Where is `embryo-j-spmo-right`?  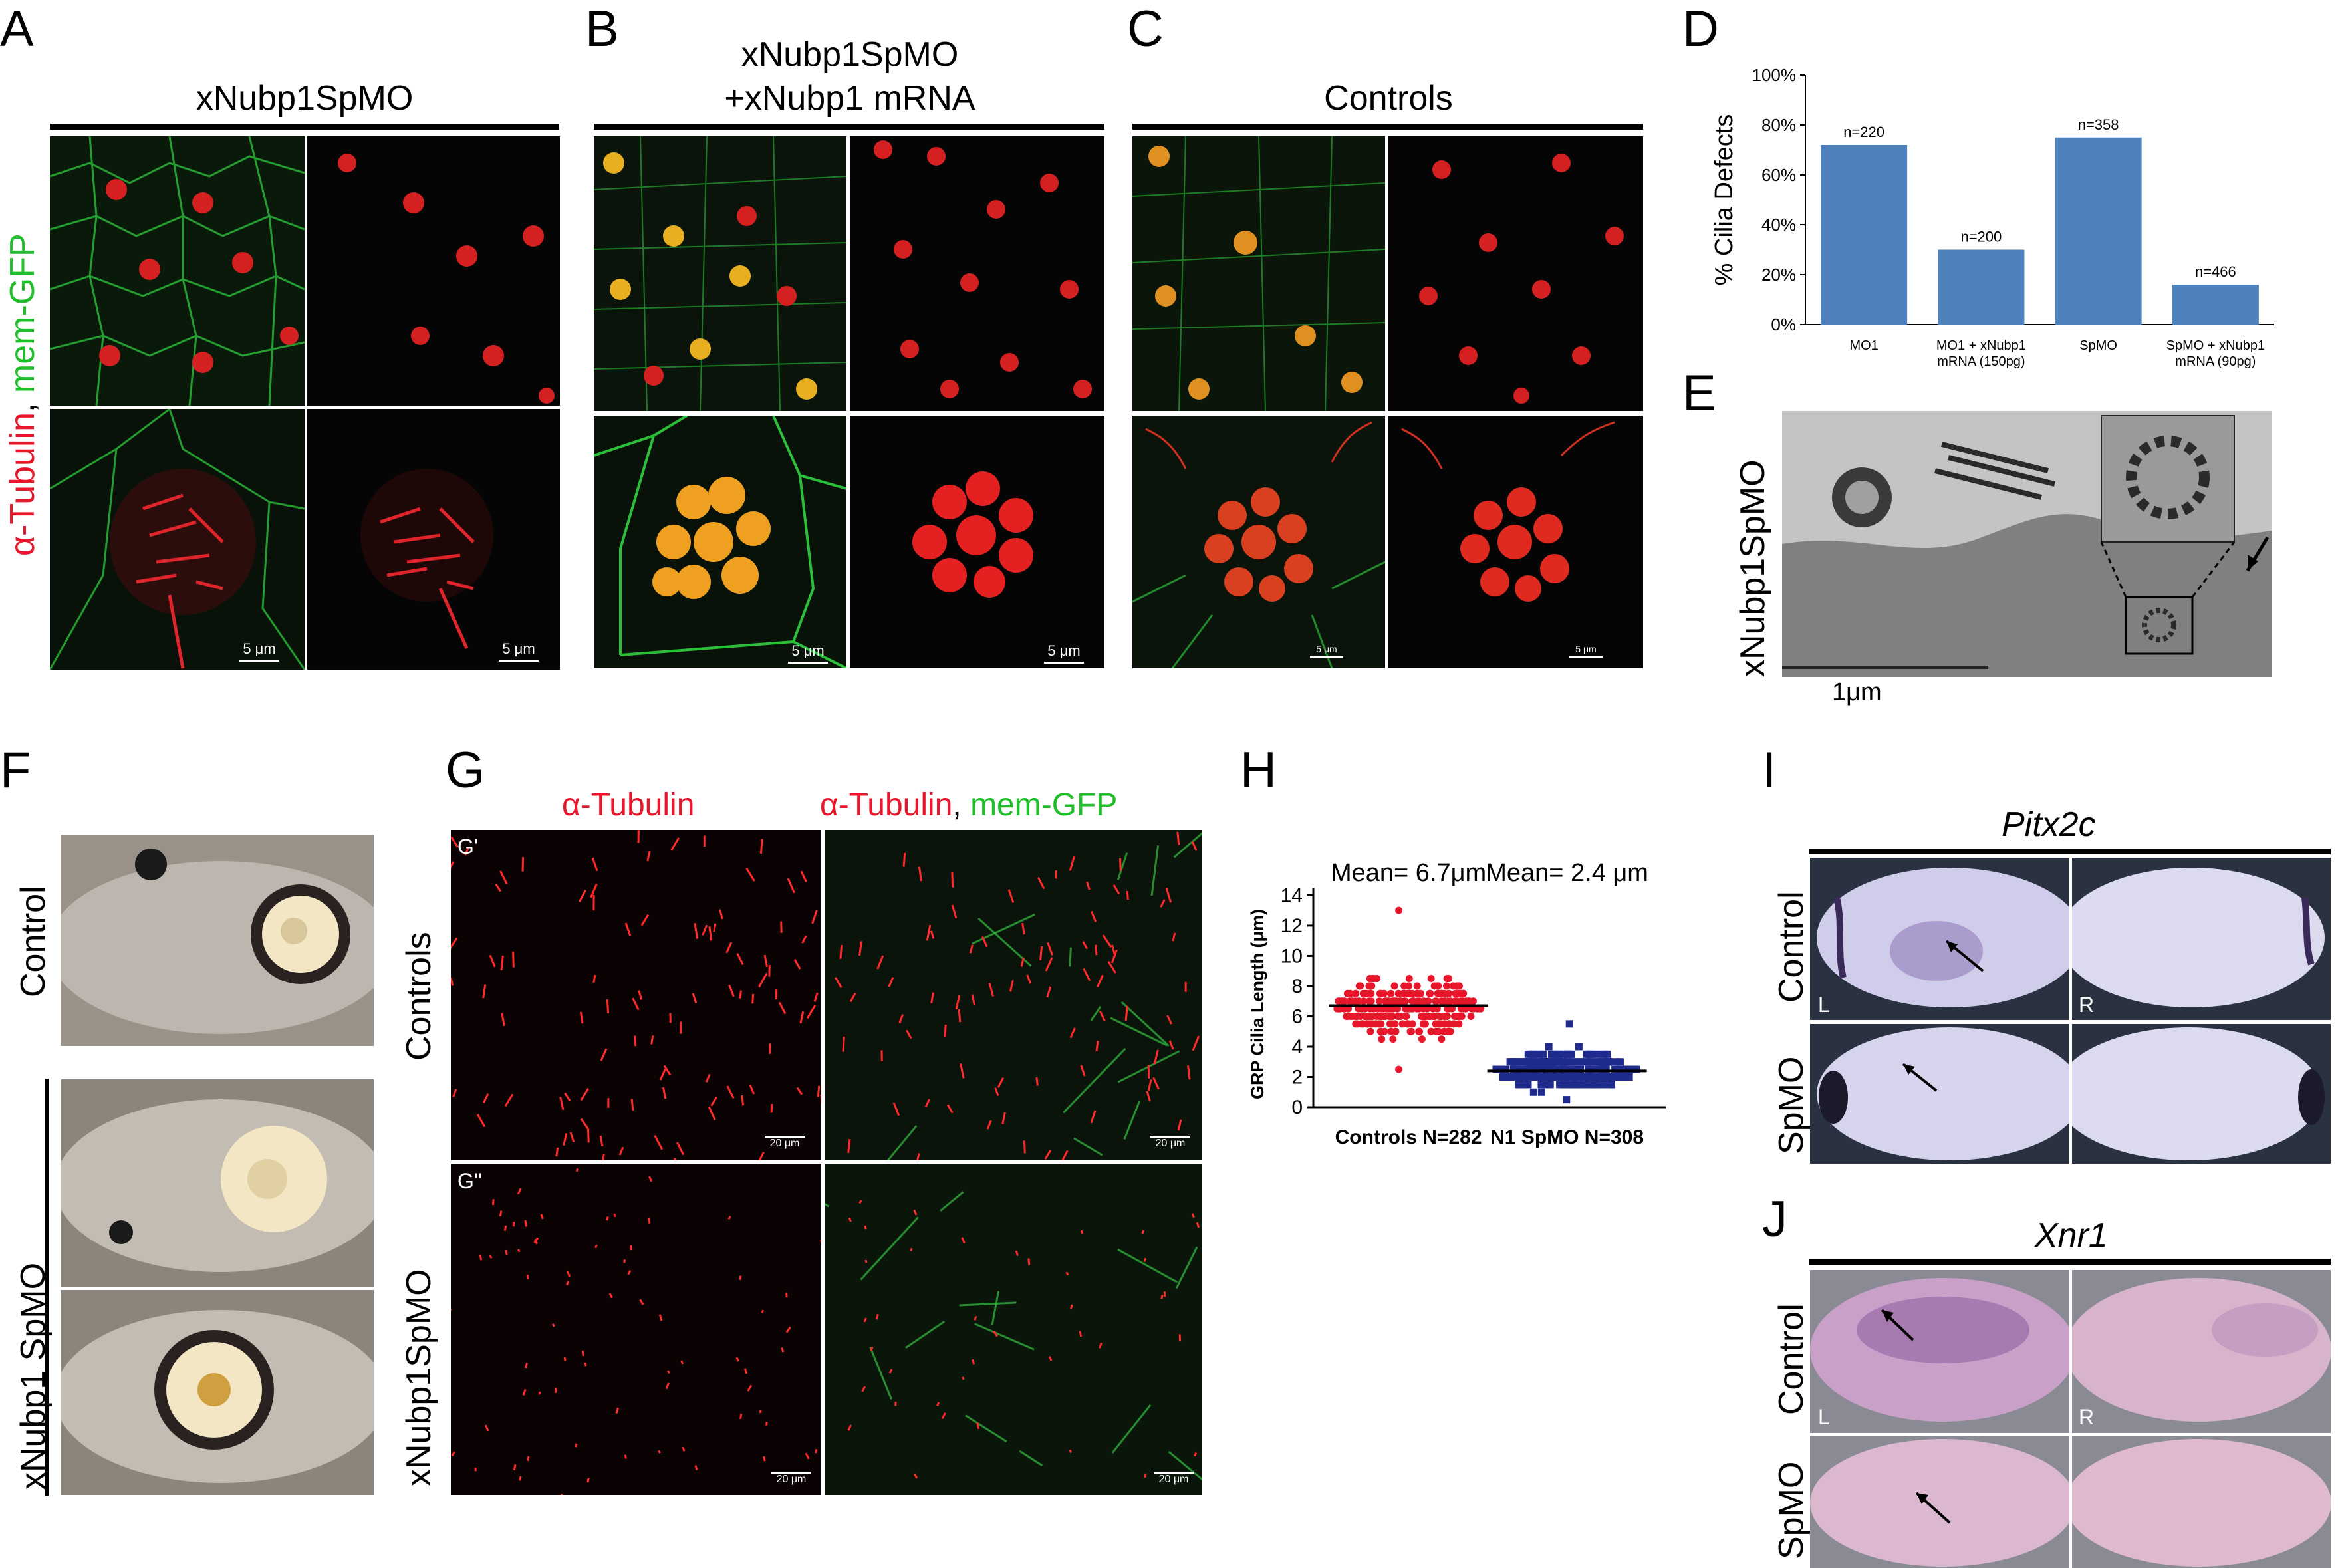
embryo-j-spmo-right is located at coordinates (2201, 1502).